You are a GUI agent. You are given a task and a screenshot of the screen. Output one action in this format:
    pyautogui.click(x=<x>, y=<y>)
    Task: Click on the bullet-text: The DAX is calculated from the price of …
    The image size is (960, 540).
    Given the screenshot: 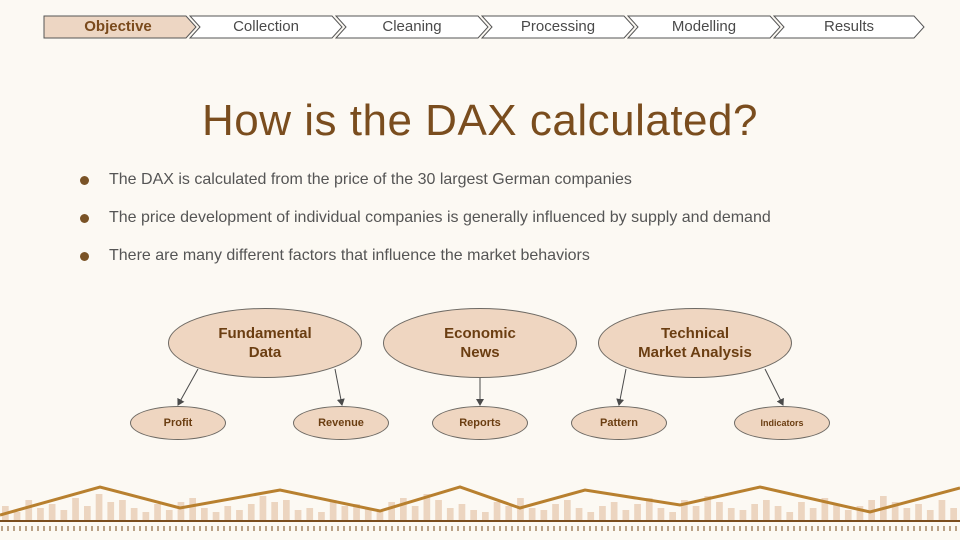 What is the action you would take?
    pyautogui.click(x=370, y=179)
    